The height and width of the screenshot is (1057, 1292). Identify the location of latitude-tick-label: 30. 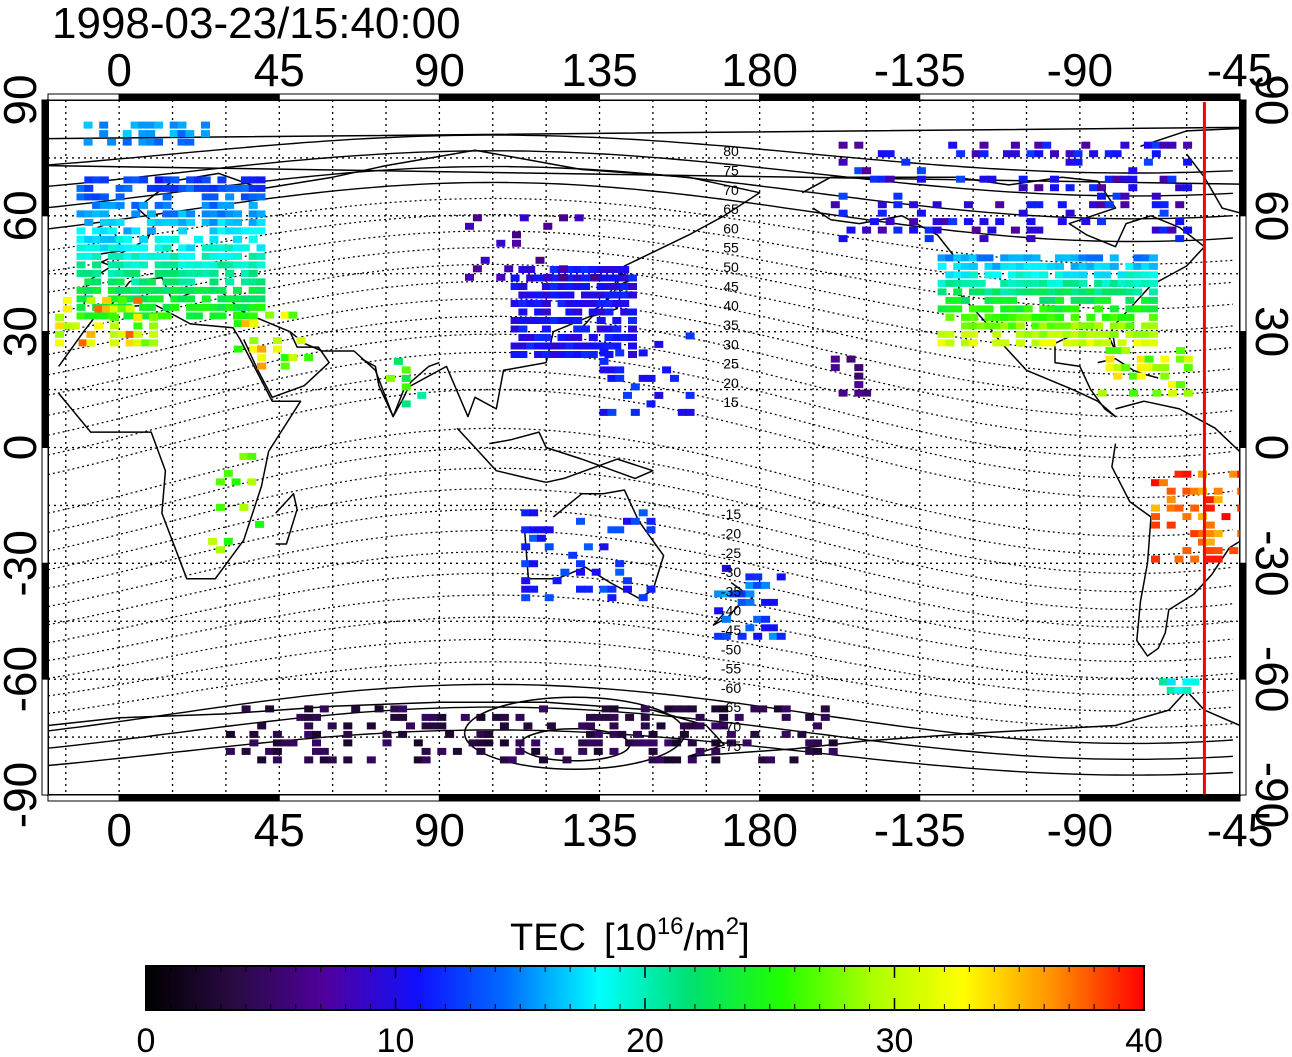
(1269, 331).